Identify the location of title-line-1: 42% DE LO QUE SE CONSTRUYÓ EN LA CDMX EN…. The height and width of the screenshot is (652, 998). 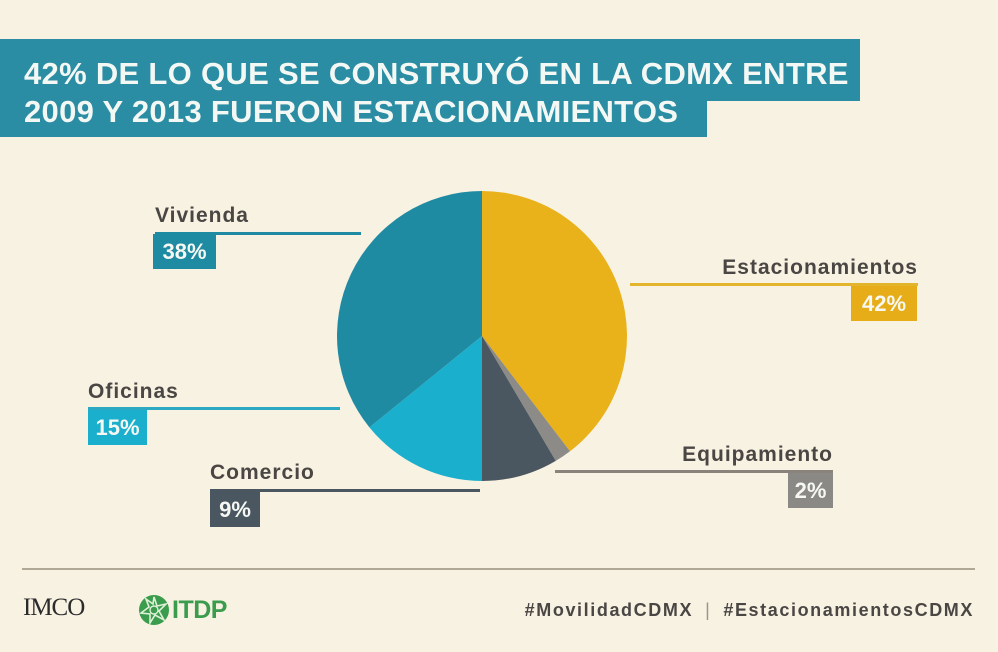
(430, 70).